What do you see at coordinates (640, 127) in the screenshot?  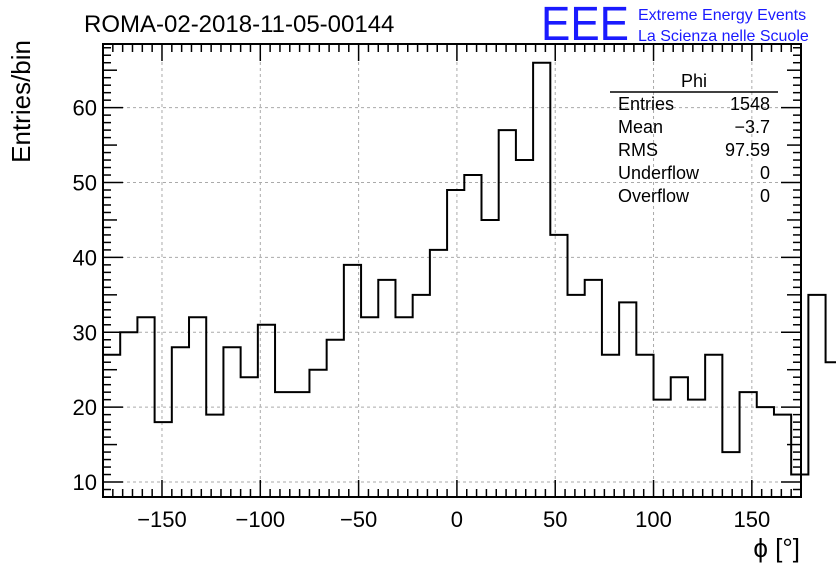 I see `stats-label: Mean` at bounding box center [640, 127].